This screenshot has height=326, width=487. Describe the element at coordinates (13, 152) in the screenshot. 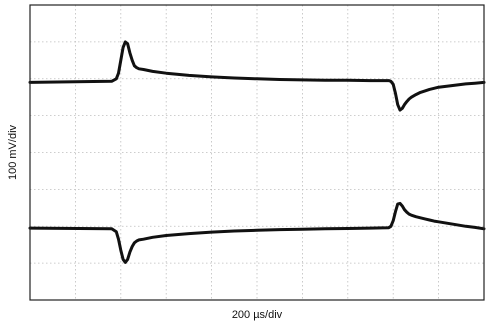

I see `y-axis-label: 100 mV/div` at that location.